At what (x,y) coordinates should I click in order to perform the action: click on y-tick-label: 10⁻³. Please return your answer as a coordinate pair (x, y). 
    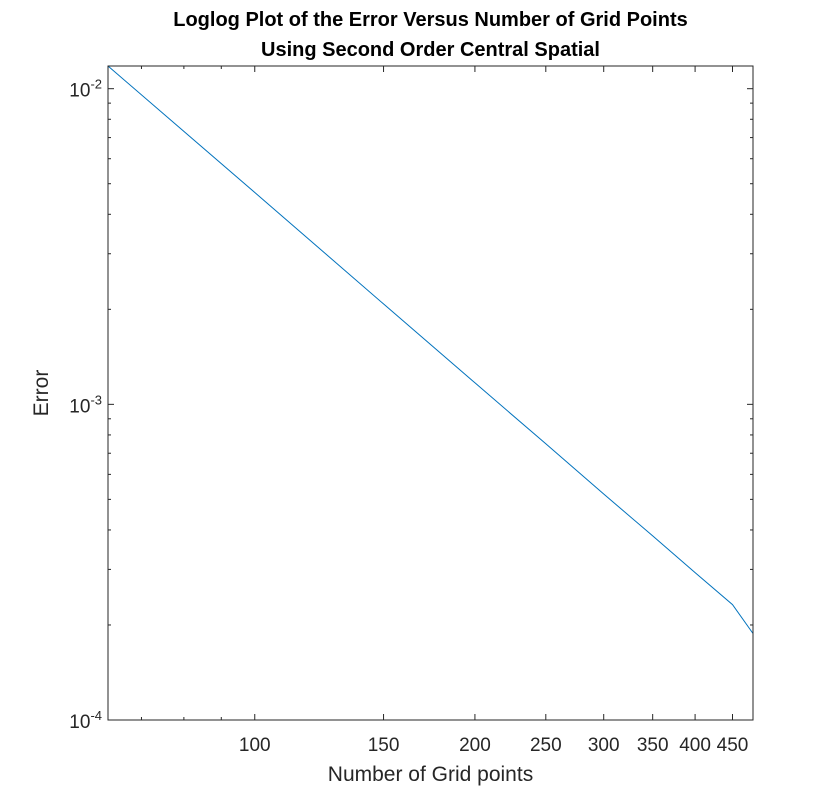
    Looking at the image, I should click on (85, 404).